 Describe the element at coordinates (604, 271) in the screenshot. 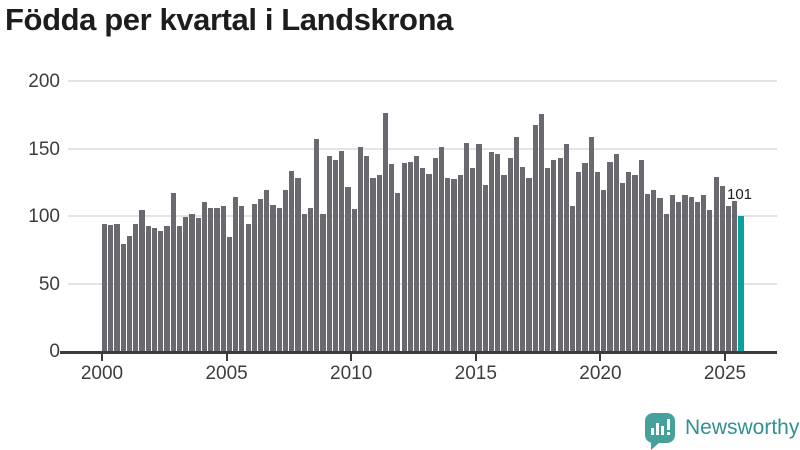

I see `bar-2020-q1` at that location.